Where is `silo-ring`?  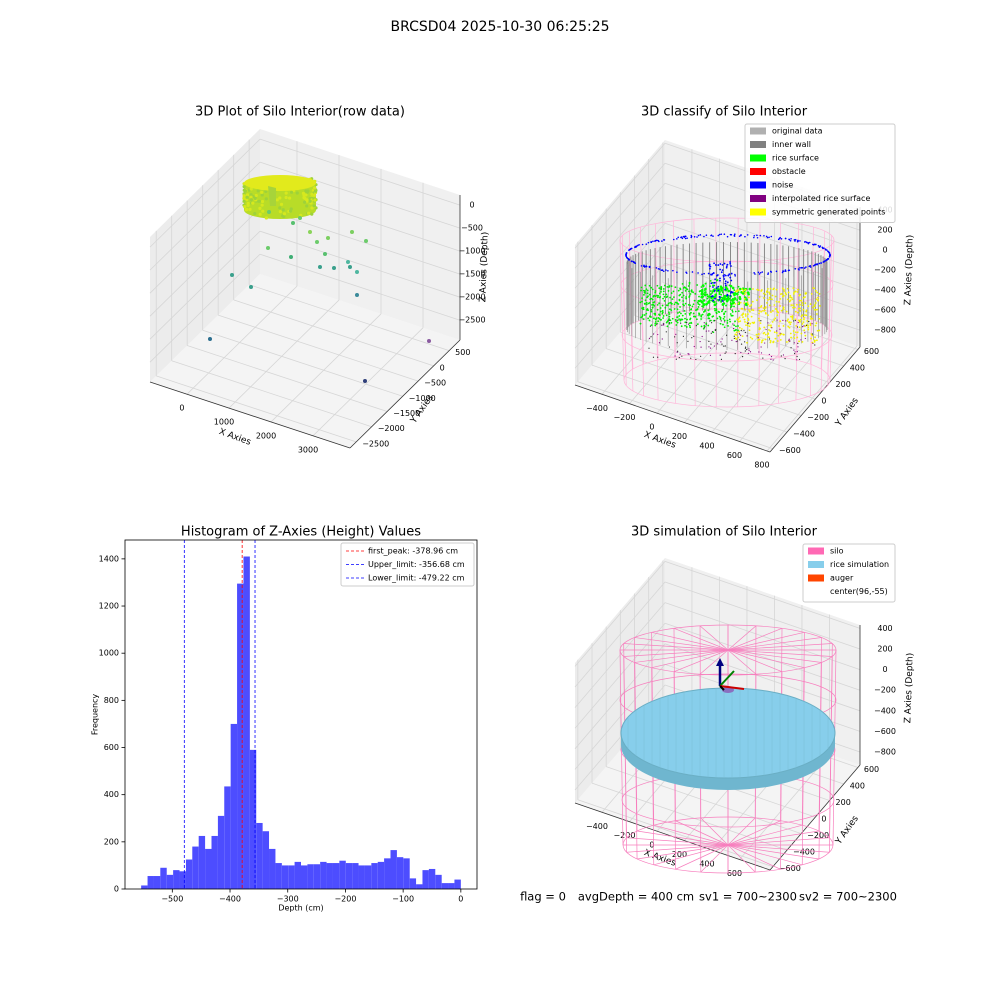
silo-ring is located at coordinates (728, 845).